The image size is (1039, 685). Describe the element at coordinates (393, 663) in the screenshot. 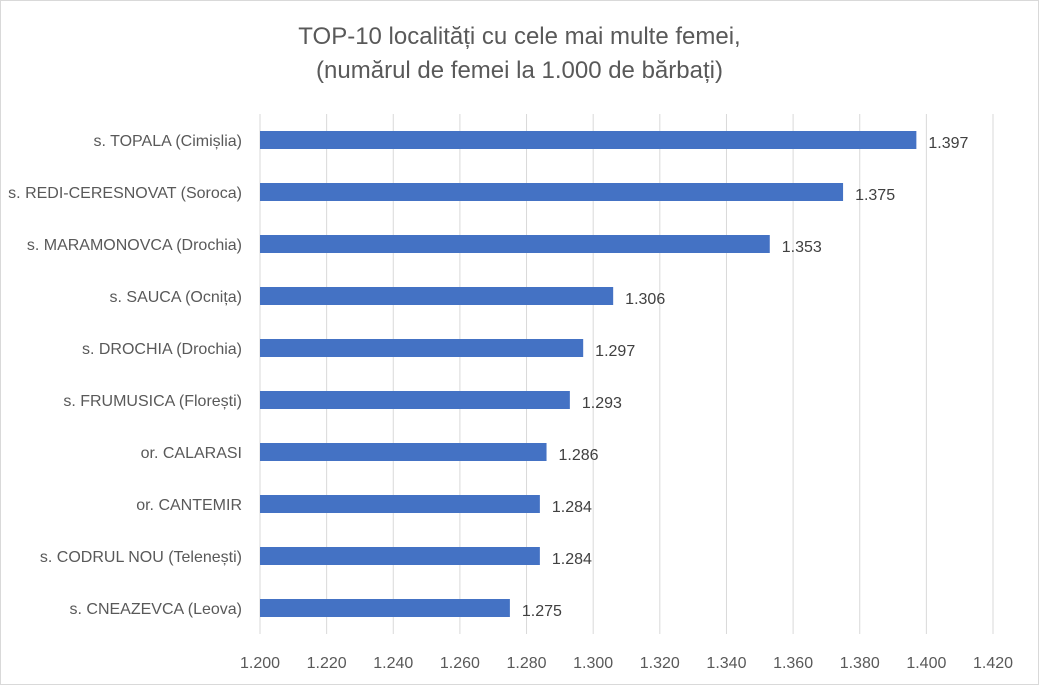

I see `x-tick-label: 1.240` at that location.